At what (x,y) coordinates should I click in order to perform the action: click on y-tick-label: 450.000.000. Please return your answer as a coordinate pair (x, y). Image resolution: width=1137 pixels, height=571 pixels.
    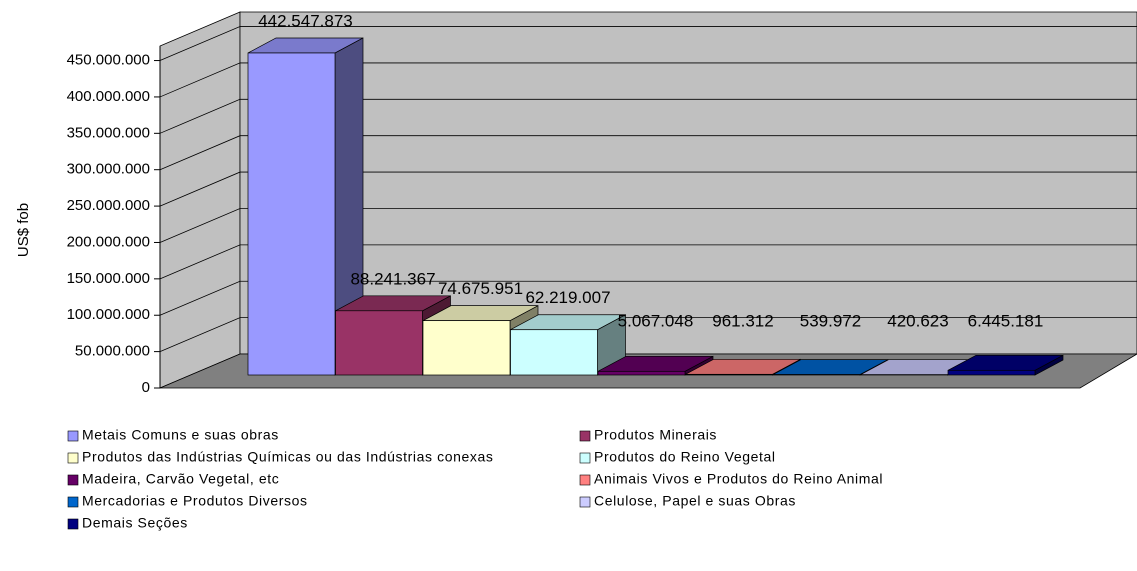
    Looking at the image, I should click on (108, 60).